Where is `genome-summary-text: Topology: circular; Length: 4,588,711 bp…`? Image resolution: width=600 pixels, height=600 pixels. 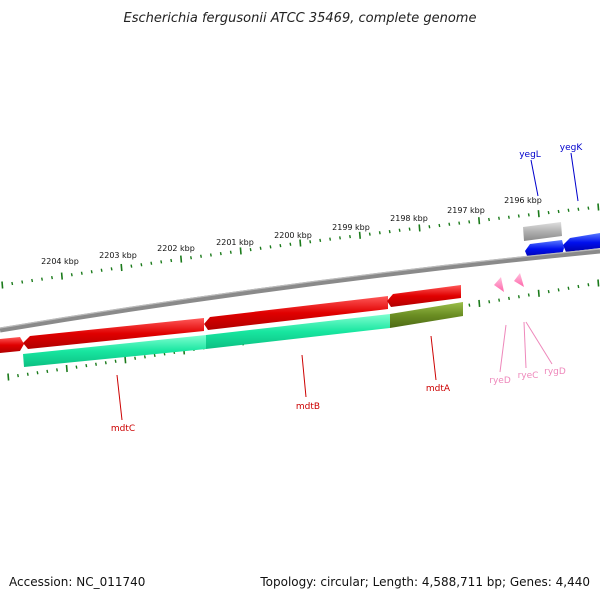 genome-summary-text: Topology: circular; Length: 4,588,711 bp… is located at coordinates (424, 582).